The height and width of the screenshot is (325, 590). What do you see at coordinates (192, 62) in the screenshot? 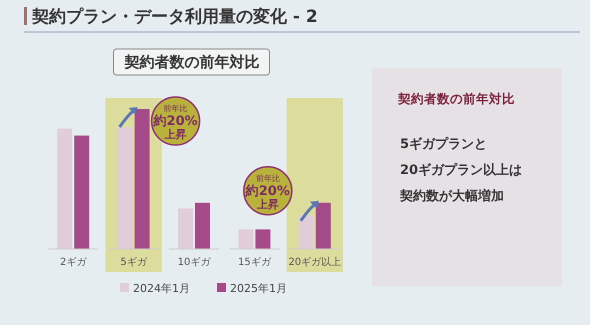
I see `chart-subtitle: 契約者数の前年対比` at bounding box center [192, 62].